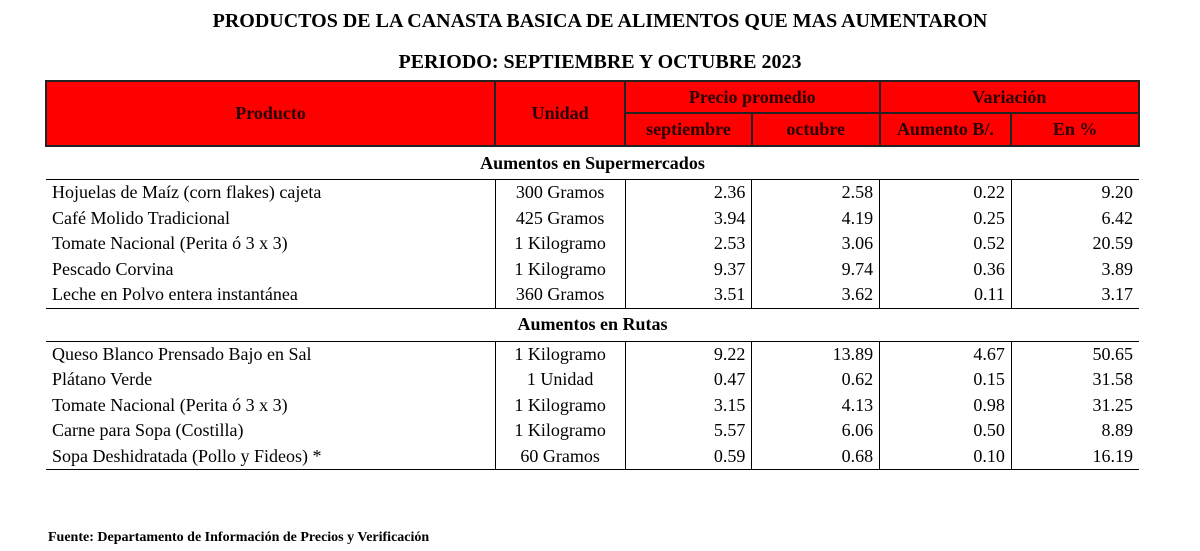 Image resolution: width=1200 pixels, height=551 pixels. Describe the element at coordinates (816, 295) in the screenshot. I see `october-price-cell: 3.62` at that location.